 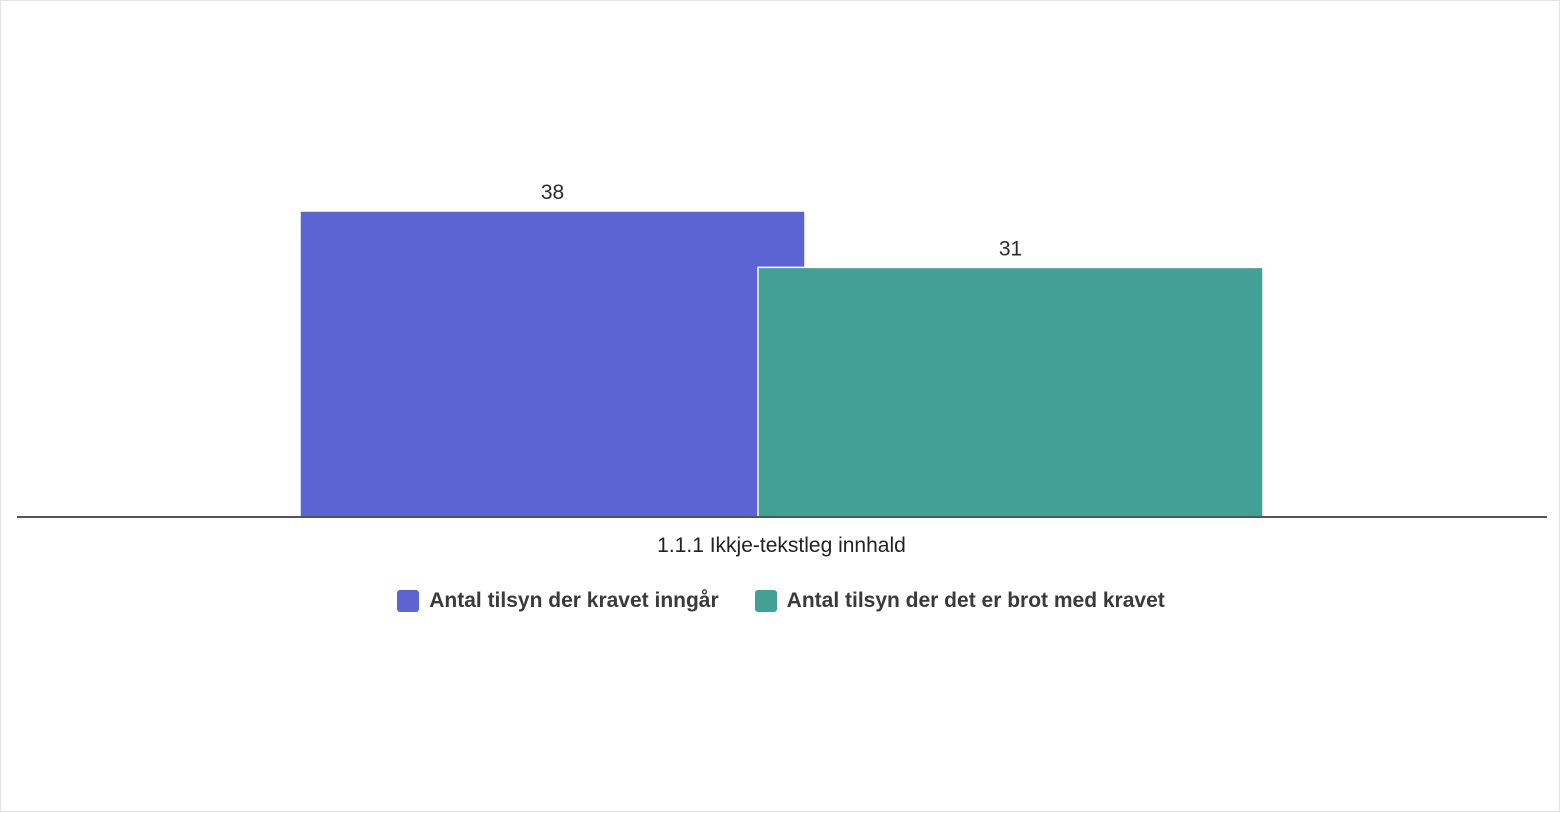 I want to click on bar-value-label-1: 31, so click(x=1010, y=248).